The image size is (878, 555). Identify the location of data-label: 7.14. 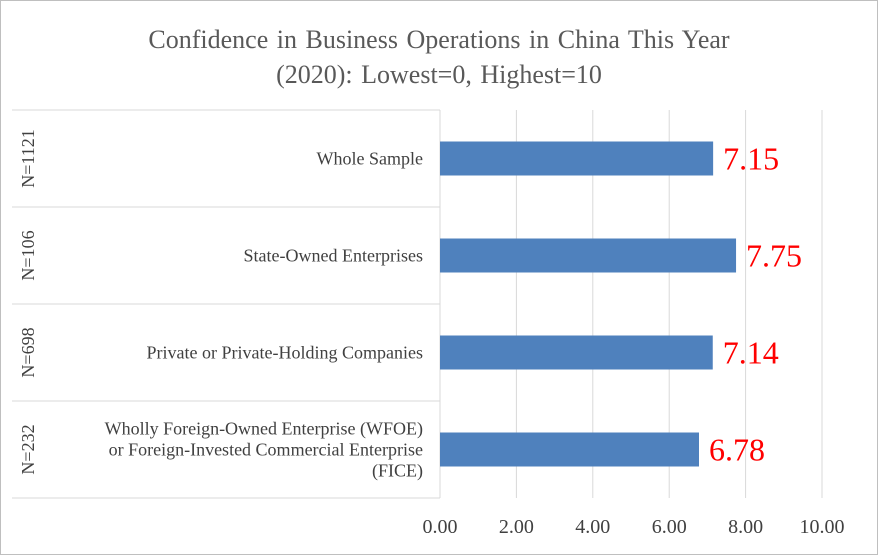
(751, 353).